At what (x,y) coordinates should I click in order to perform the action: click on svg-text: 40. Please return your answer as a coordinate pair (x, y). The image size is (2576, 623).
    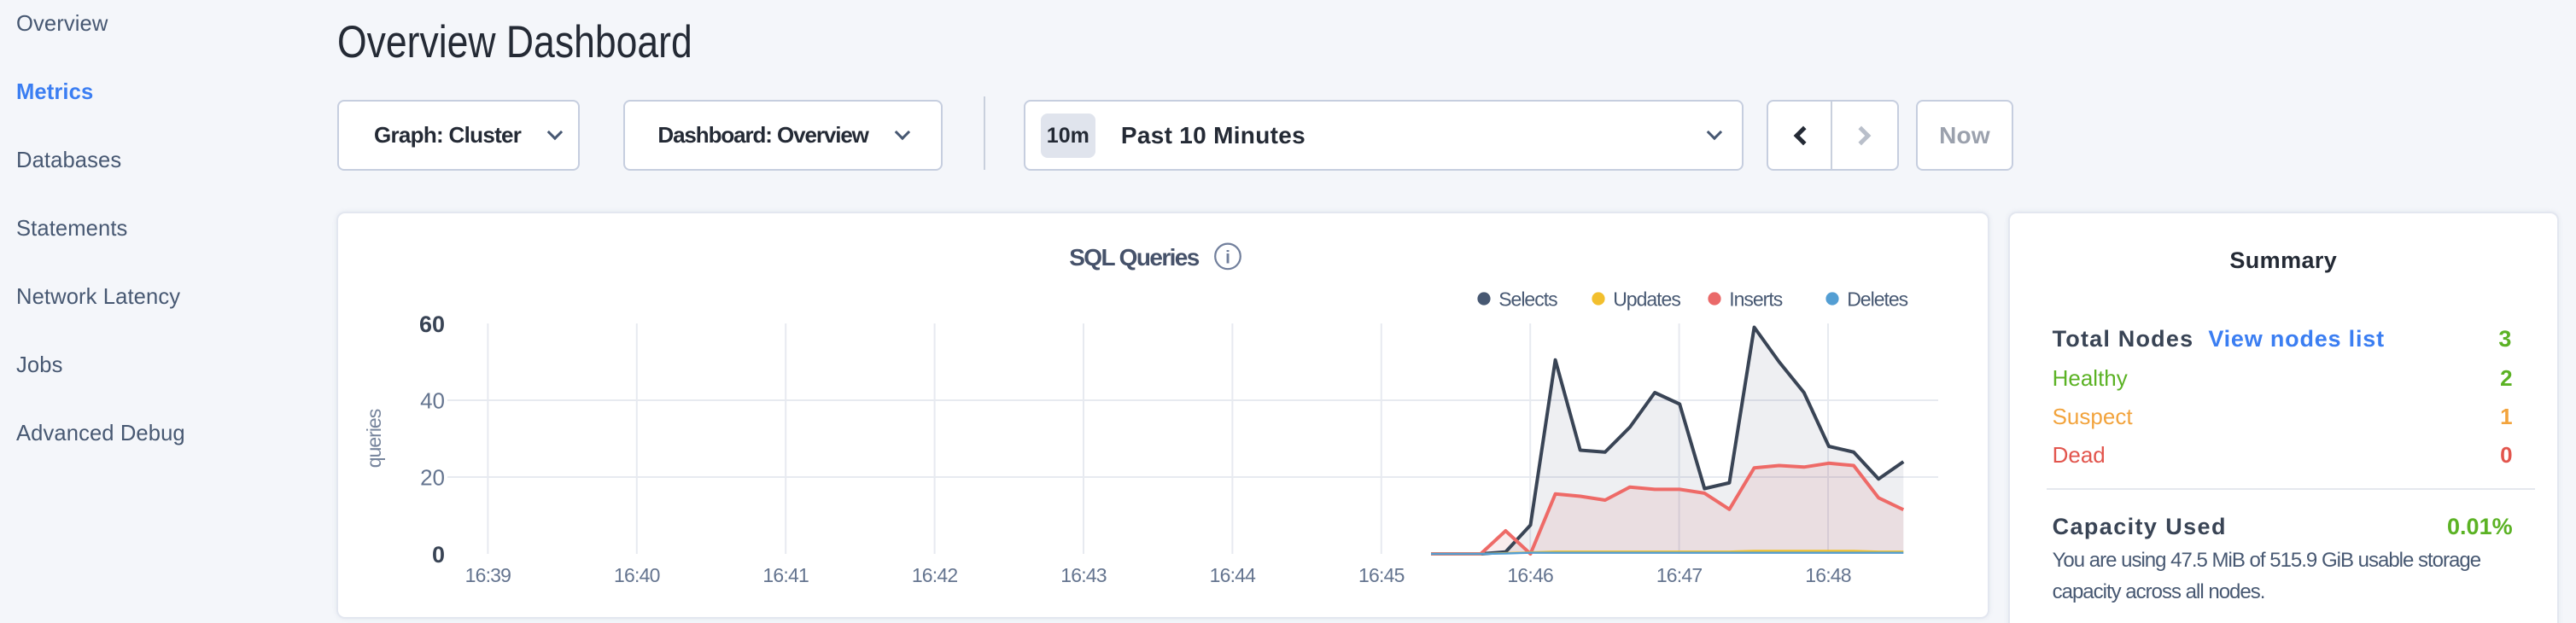
    Looking at the image, I should click on (432, 400).